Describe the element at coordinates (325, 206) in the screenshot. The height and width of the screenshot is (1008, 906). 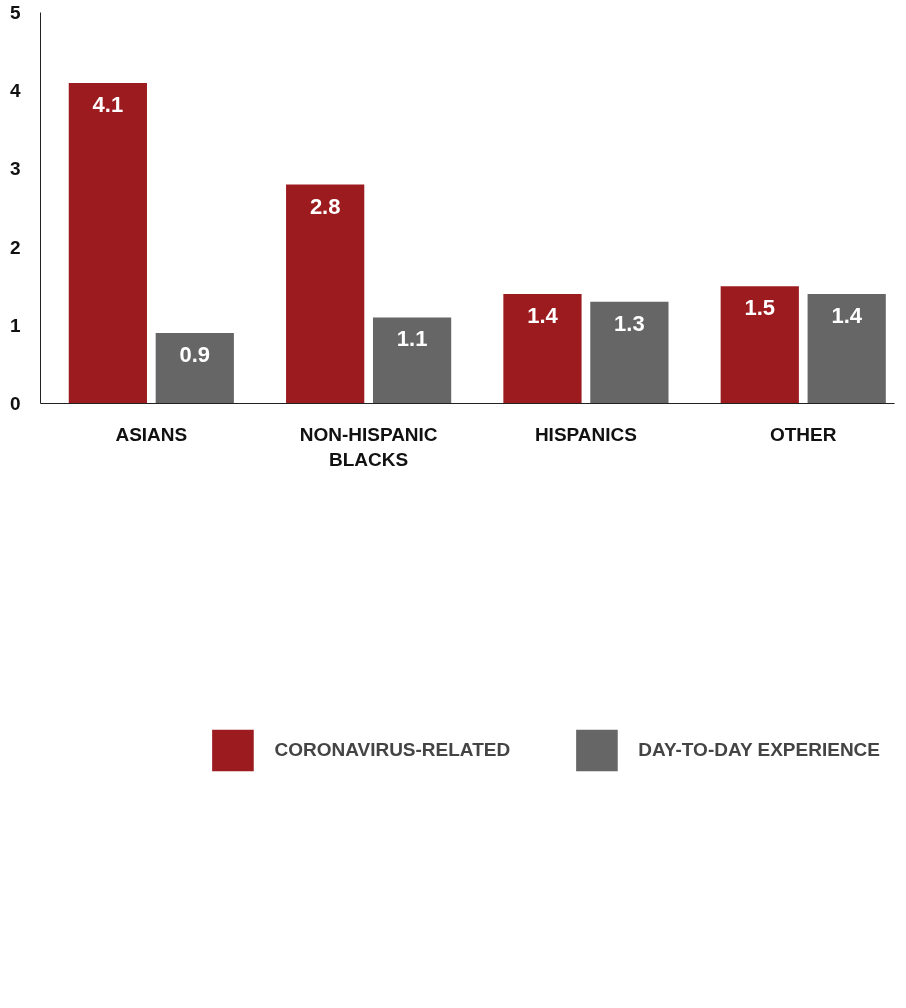
I see `data-label: 2.8` at that location.